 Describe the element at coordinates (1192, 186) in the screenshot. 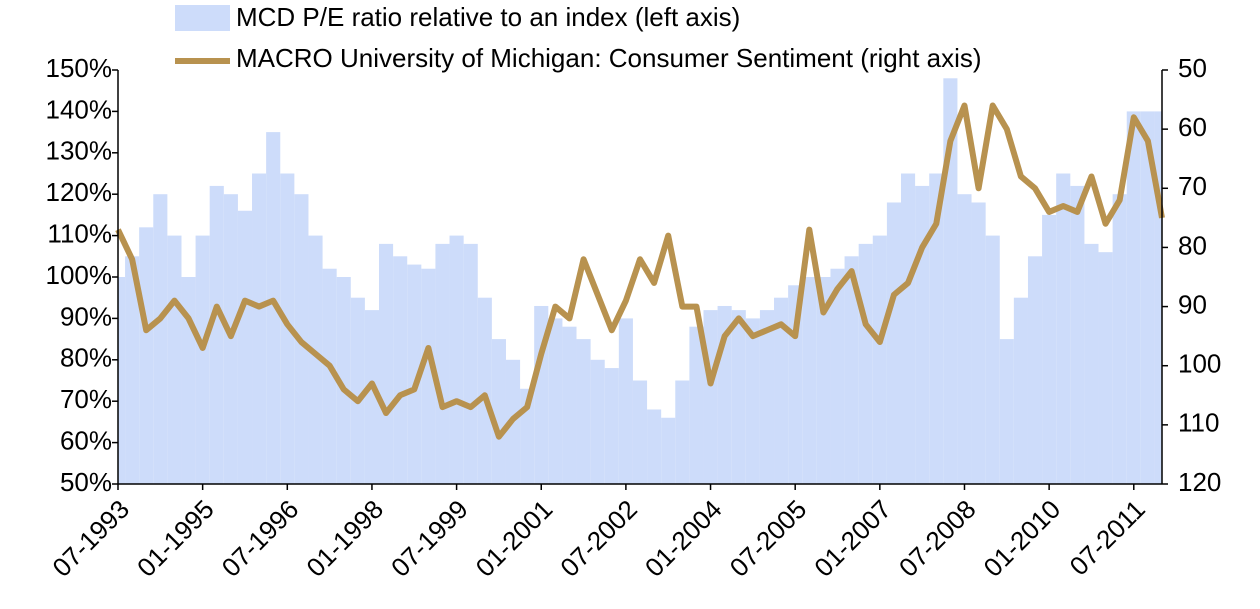

I see `y2-tick-label: 70` at that location.